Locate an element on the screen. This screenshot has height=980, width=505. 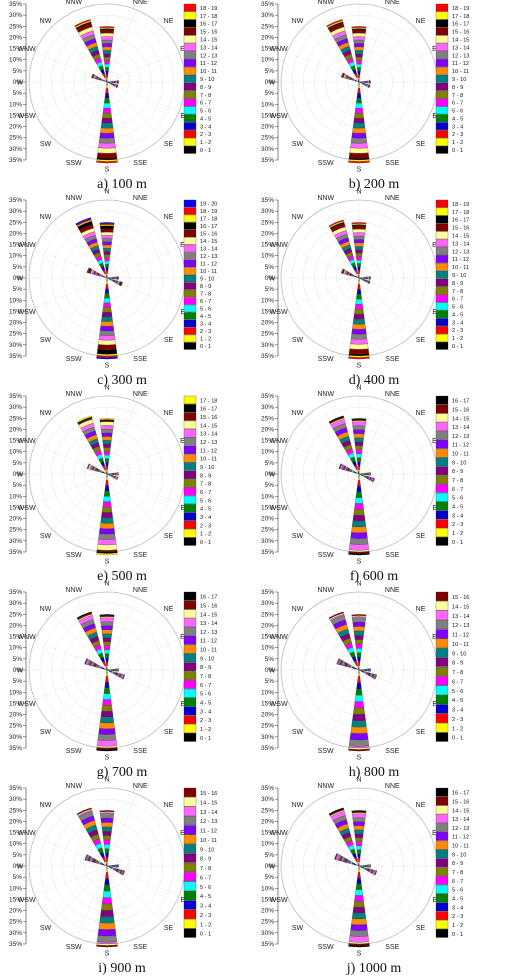
legend-label: 15 - 16 is located at coordinates (208, 606).